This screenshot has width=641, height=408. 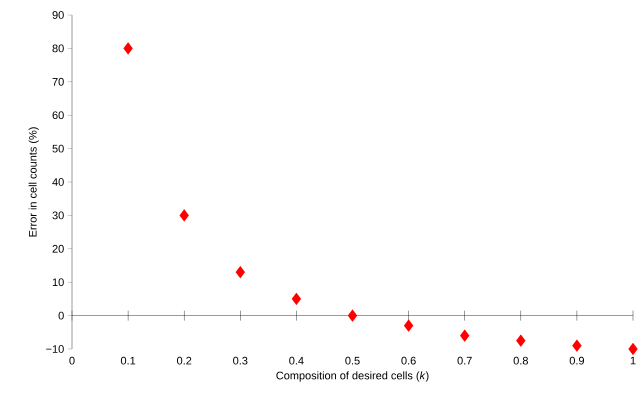 What do you see at coordinates (58, 148) in the screenshot?
I see `y-tick-label: 50` at bounding box center [58, 148].